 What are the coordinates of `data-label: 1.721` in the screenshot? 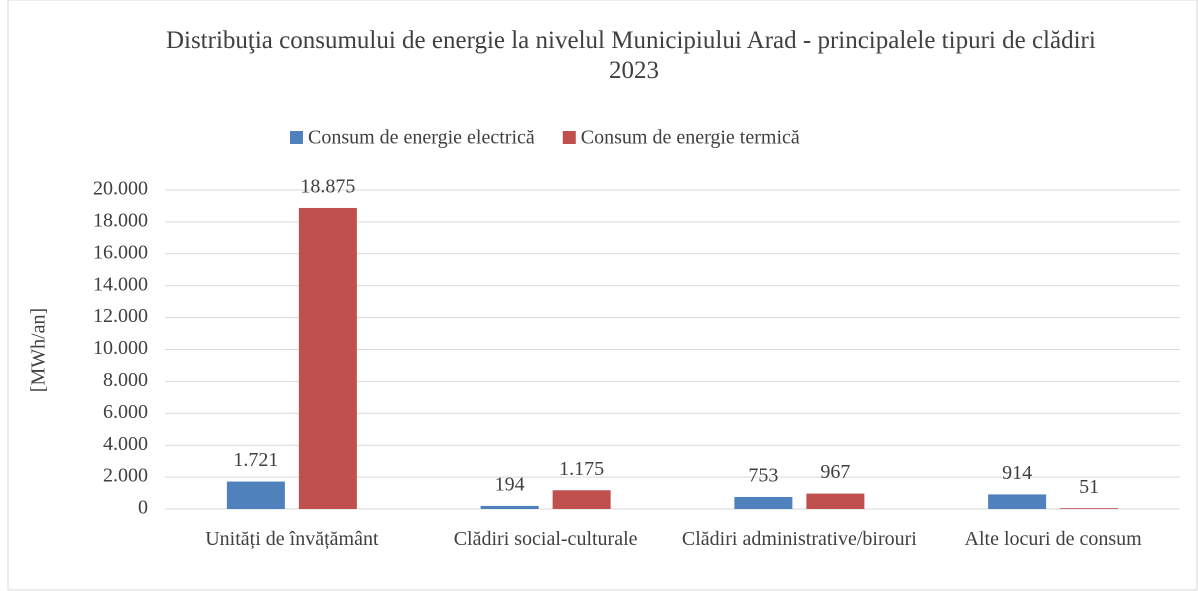 It's located at (255, 460).